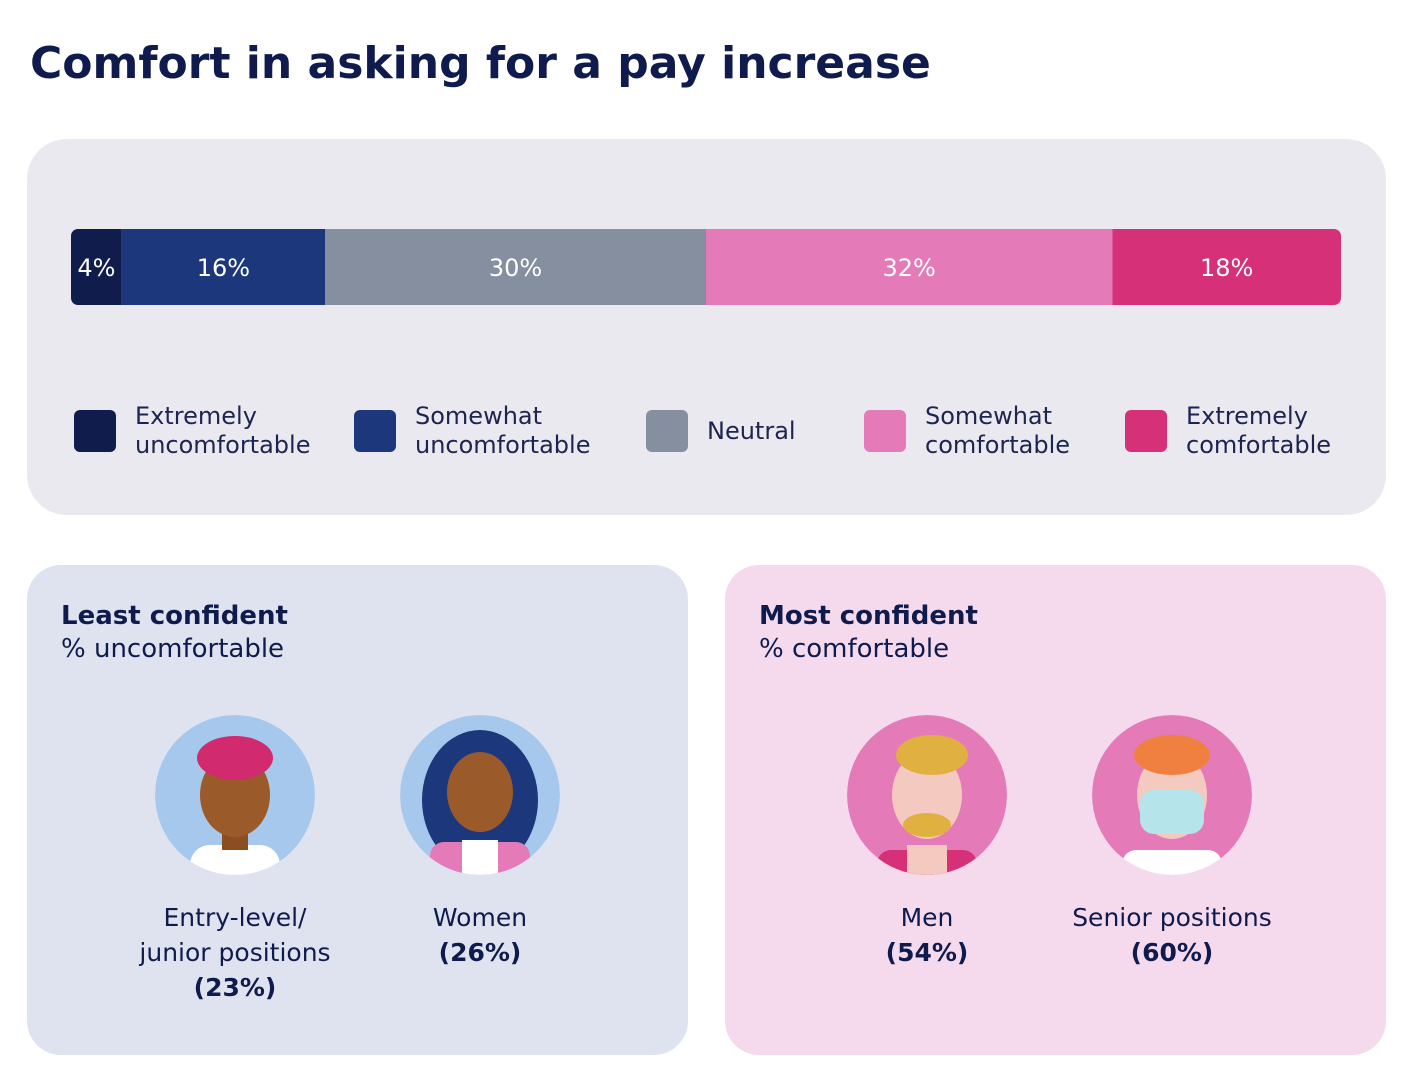 The width and height of the screenshot is (1418, 1086). What do you see at coordinates (998, 430) in the screenshot?
I see `legend-label: Somewhat comfortable` at bounding box center [998, 430].